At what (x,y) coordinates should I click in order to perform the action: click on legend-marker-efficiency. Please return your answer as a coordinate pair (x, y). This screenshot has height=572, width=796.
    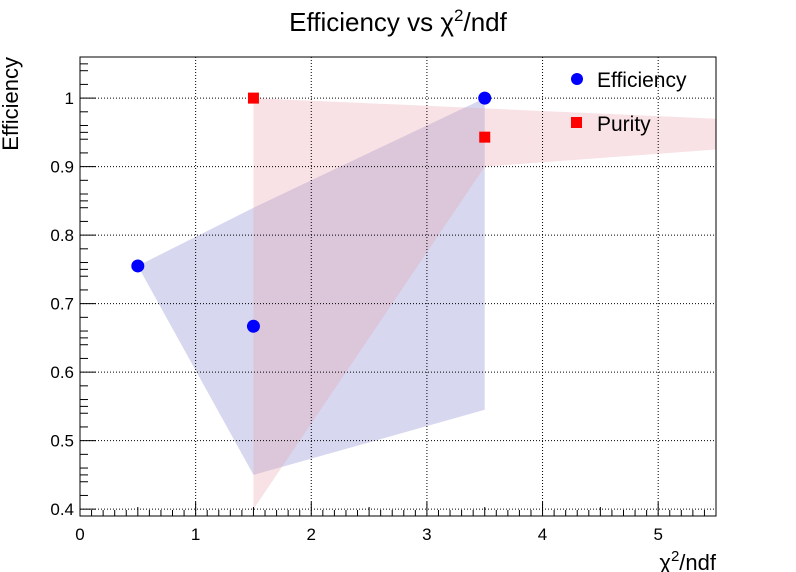
    Looking at the image, I should click on (577, 79).